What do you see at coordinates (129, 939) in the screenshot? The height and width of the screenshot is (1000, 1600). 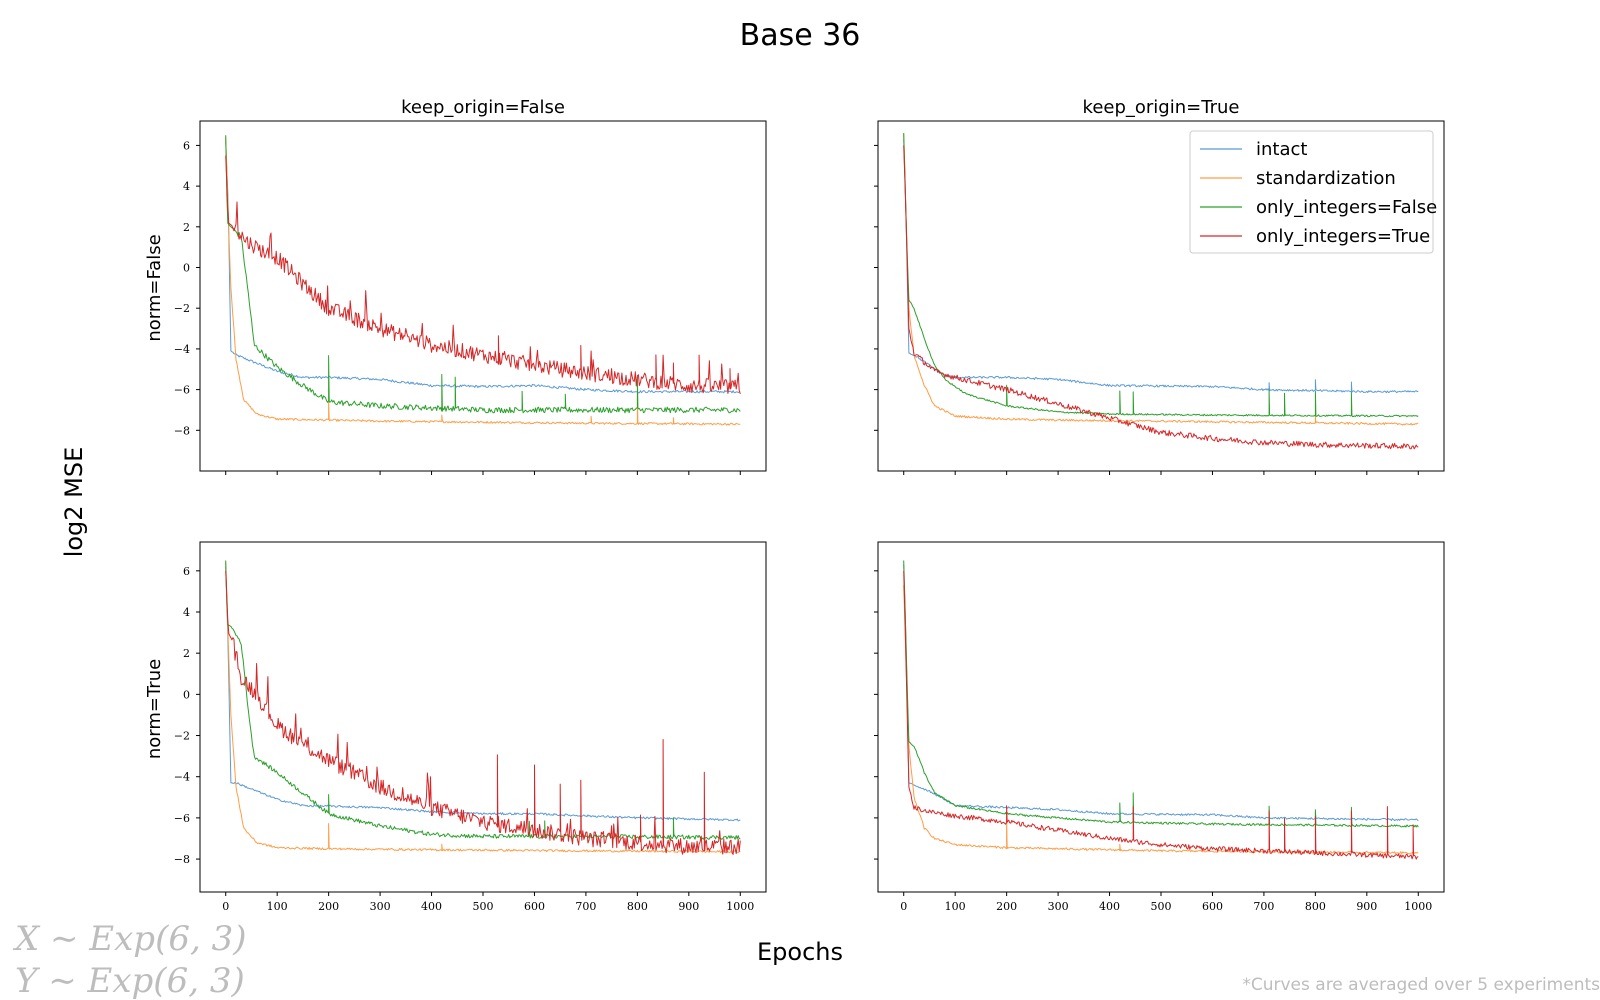 I see `distribution-x: X ∼ Exp(6, 3)` at bounding box center [129, 939].